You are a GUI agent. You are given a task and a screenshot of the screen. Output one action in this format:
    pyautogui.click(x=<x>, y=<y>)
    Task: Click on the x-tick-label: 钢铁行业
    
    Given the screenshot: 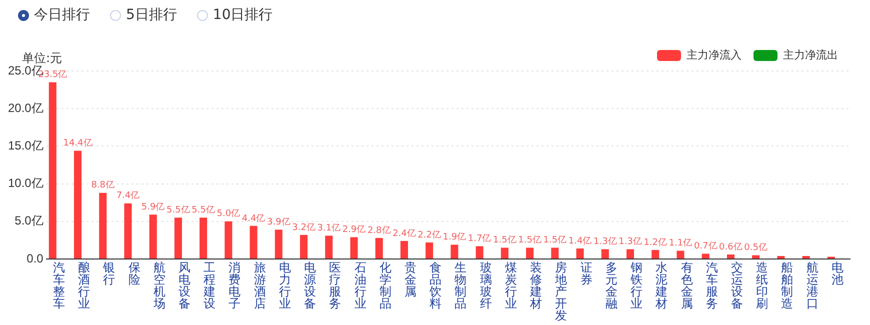 What is the action you would take?
    pyautogui.click(x=636, y=285)
    